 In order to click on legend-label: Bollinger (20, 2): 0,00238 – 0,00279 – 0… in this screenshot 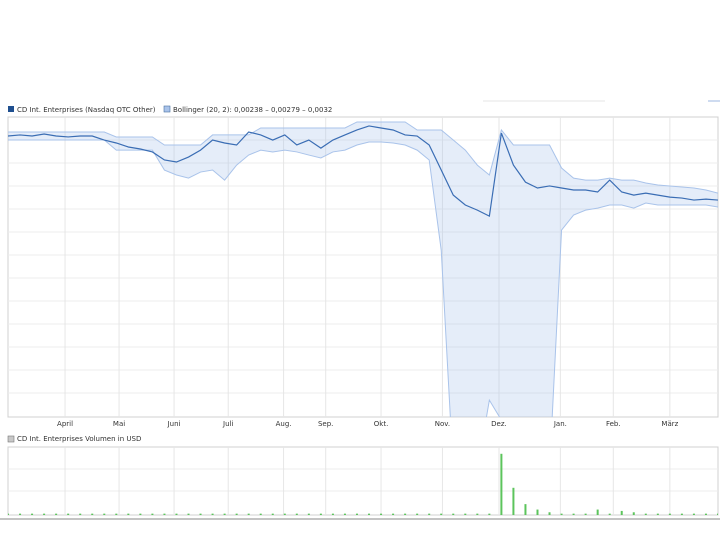, I will do `click(252, 110)`.